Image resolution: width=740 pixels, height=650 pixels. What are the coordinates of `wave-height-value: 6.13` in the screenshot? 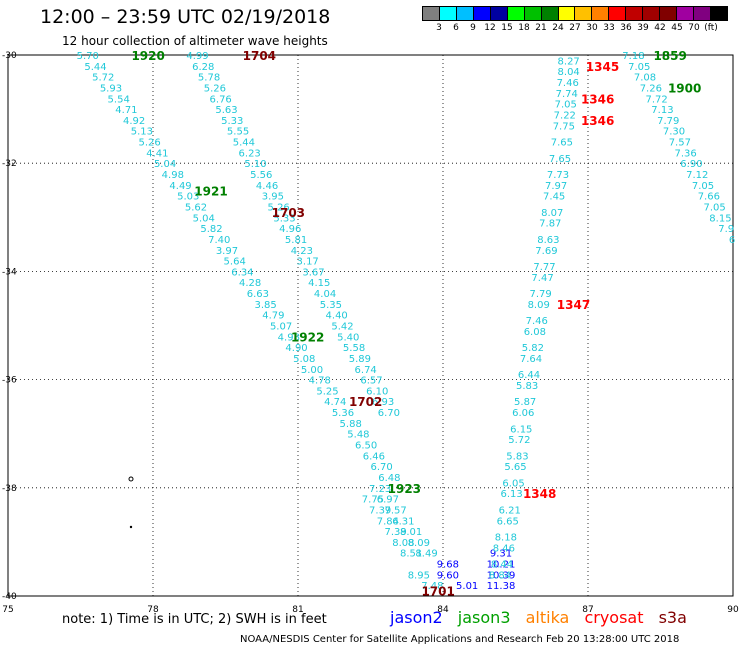 It's located at (512, 494).